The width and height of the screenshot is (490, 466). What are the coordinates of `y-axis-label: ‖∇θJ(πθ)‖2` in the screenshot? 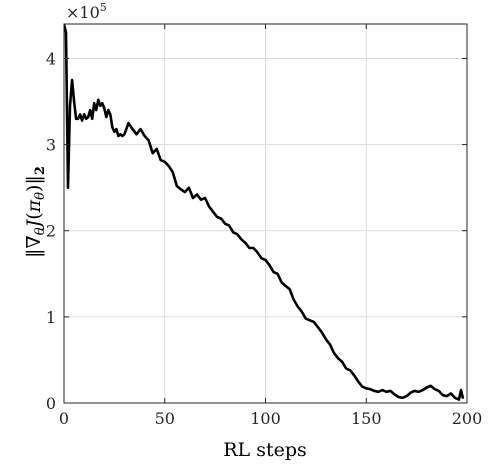 It's located at (35, 212).